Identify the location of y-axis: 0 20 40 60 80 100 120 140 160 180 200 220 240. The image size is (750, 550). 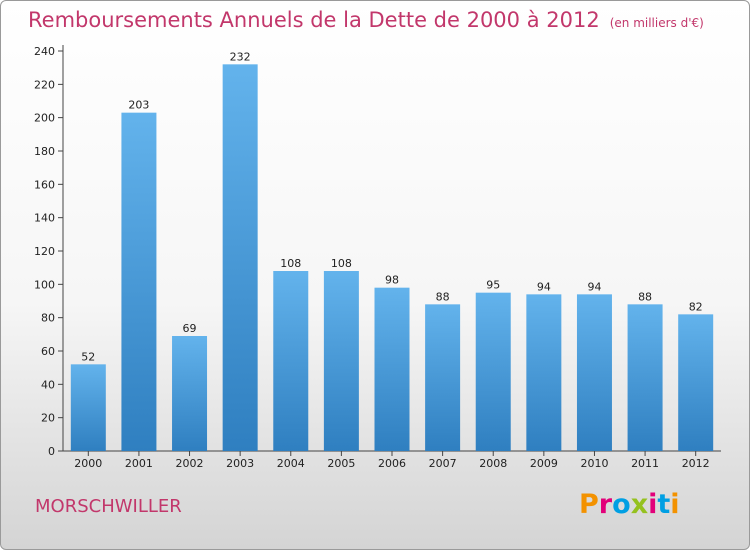
(49, 251).